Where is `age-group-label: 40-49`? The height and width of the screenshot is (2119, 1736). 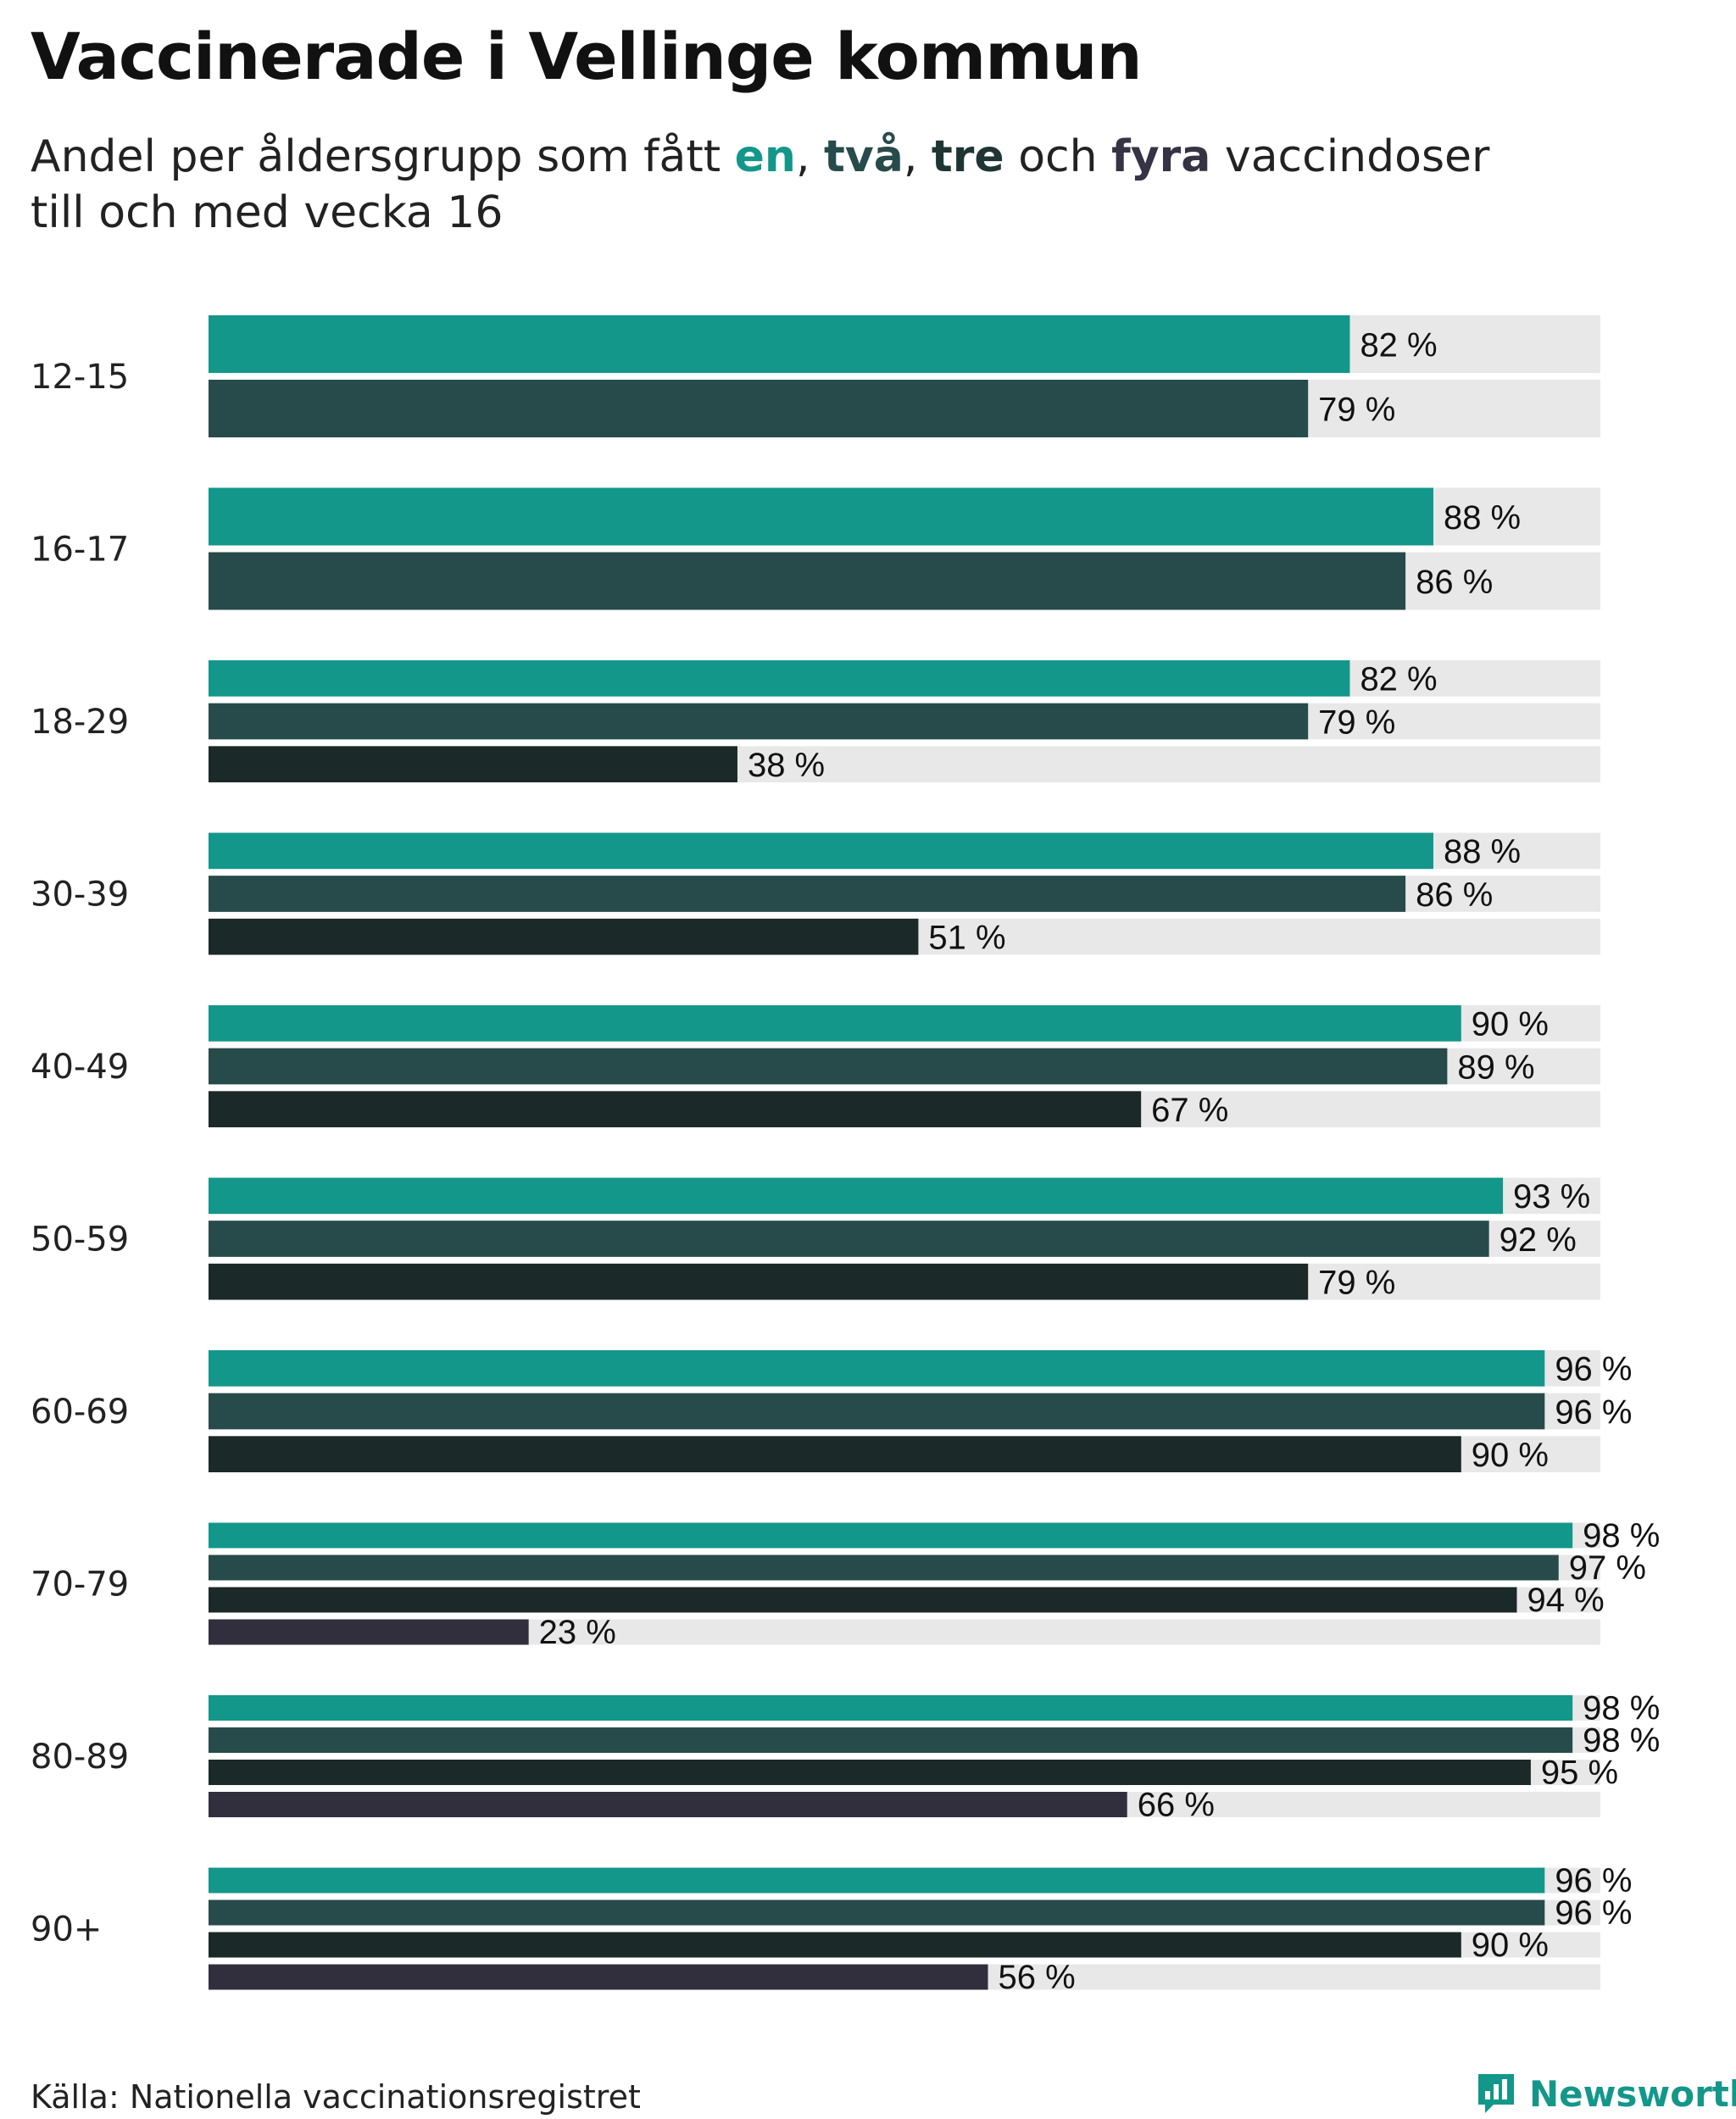
age-group-label: 40-49 is located at coordinates (80, 1067).